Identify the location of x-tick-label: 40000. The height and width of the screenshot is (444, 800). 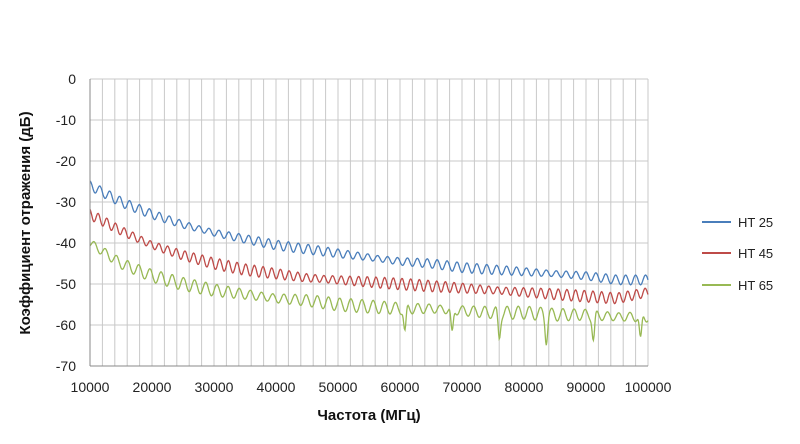
(276, 387).